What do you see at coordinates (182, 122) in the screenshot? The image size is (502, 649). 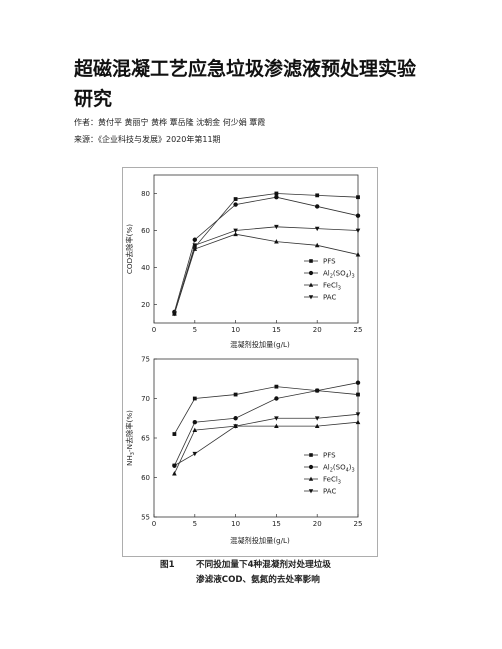 I see `authors-names: 黄付平 黄丽宁 黄桦 覃岳隆 沈朝金 何少娟 覃霞` at bounding box center [182, 122].